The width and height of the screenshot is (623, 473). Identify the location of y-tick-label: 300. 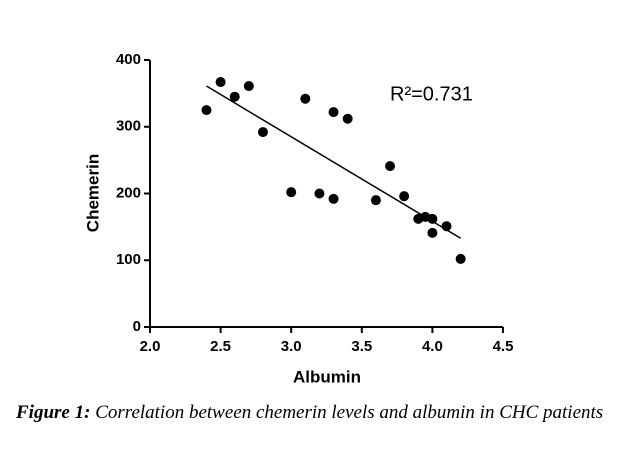
(128, 126).